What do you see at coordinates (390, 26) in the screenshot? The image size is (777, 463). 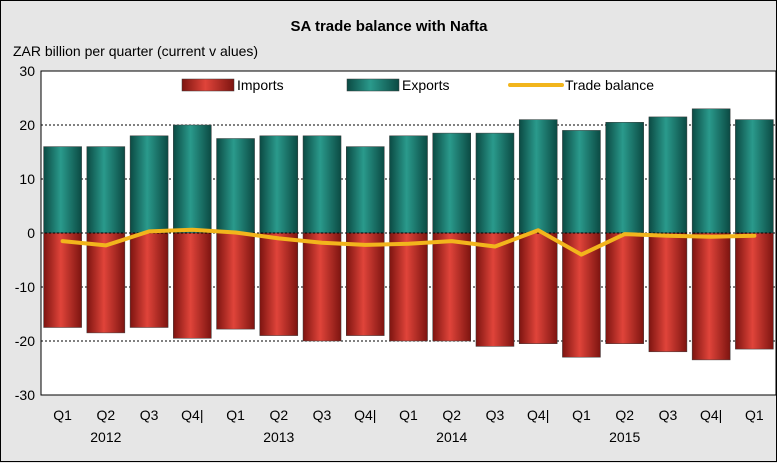 I see `chart-title: SA trade balance with Nafta` at bounding box center [390, 26].